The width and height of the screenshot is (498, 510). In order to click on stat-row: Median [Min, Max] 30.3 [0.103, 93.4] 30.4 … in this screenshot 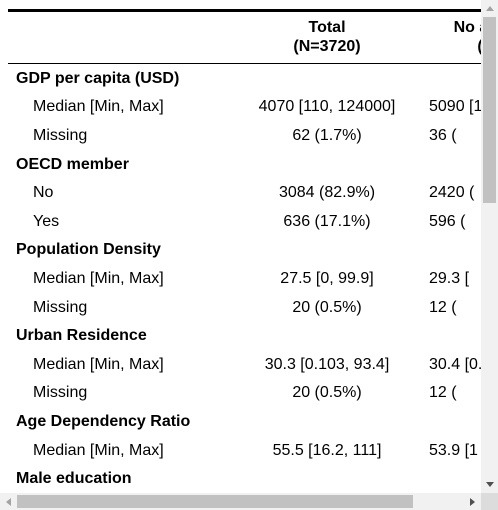, I will do `click(244, 364)`.